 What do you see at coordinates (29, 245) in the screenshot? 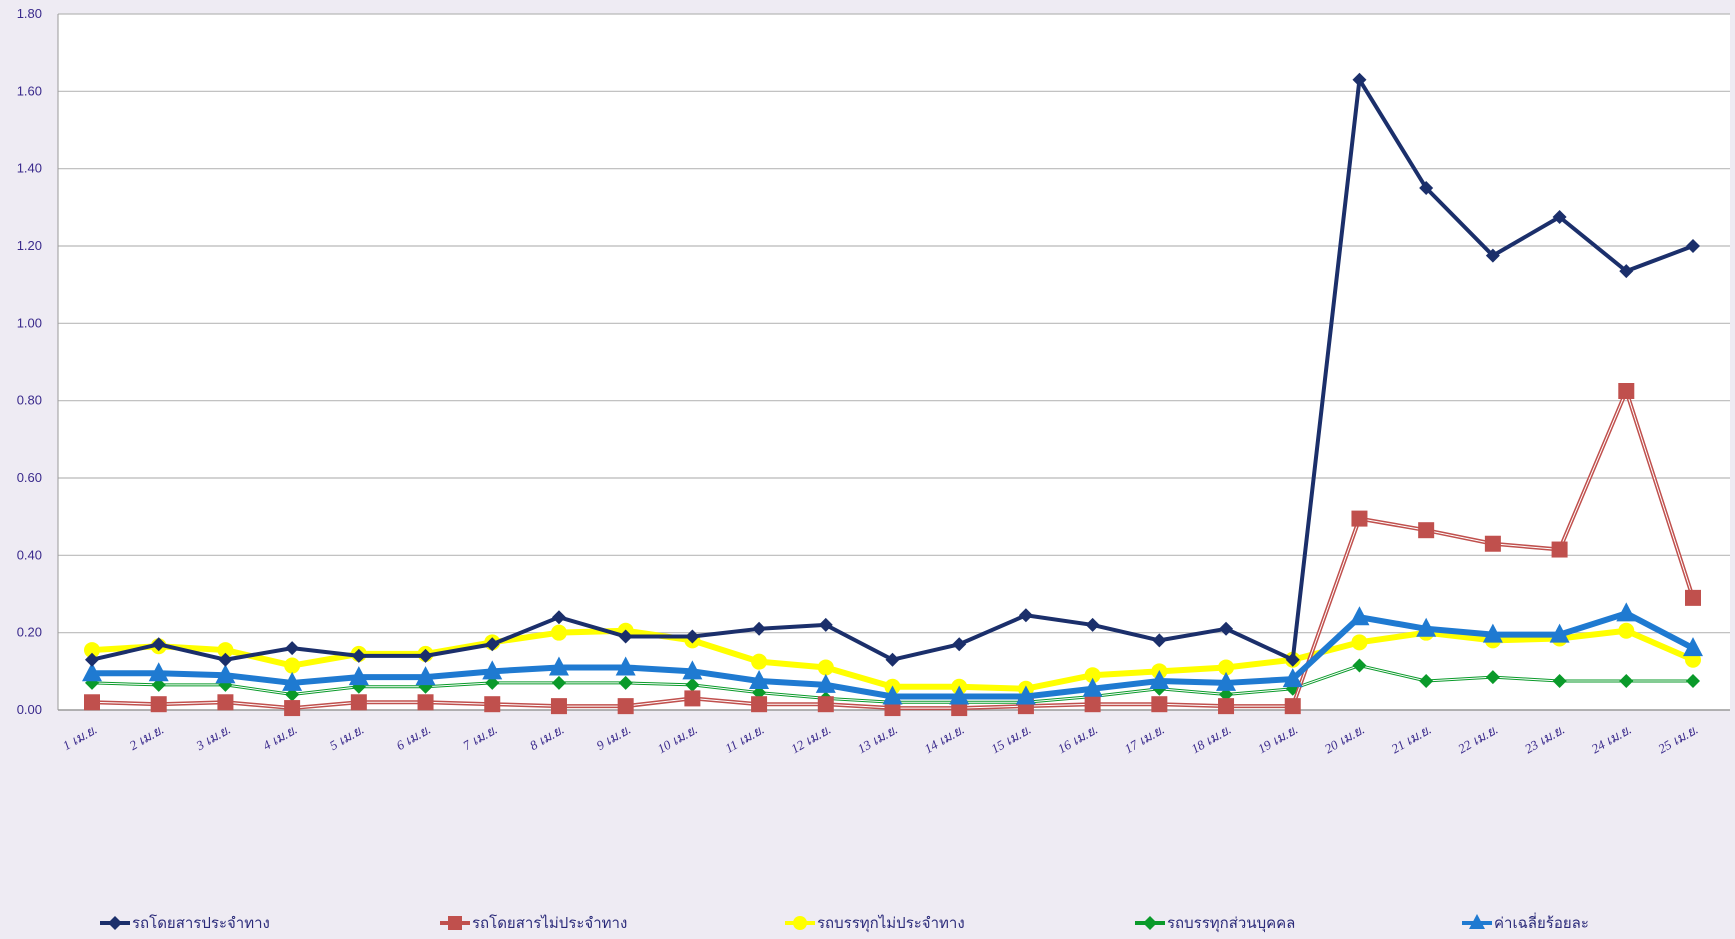
I see `y-tick-label: 1.20` at bounding box center [29, 245].